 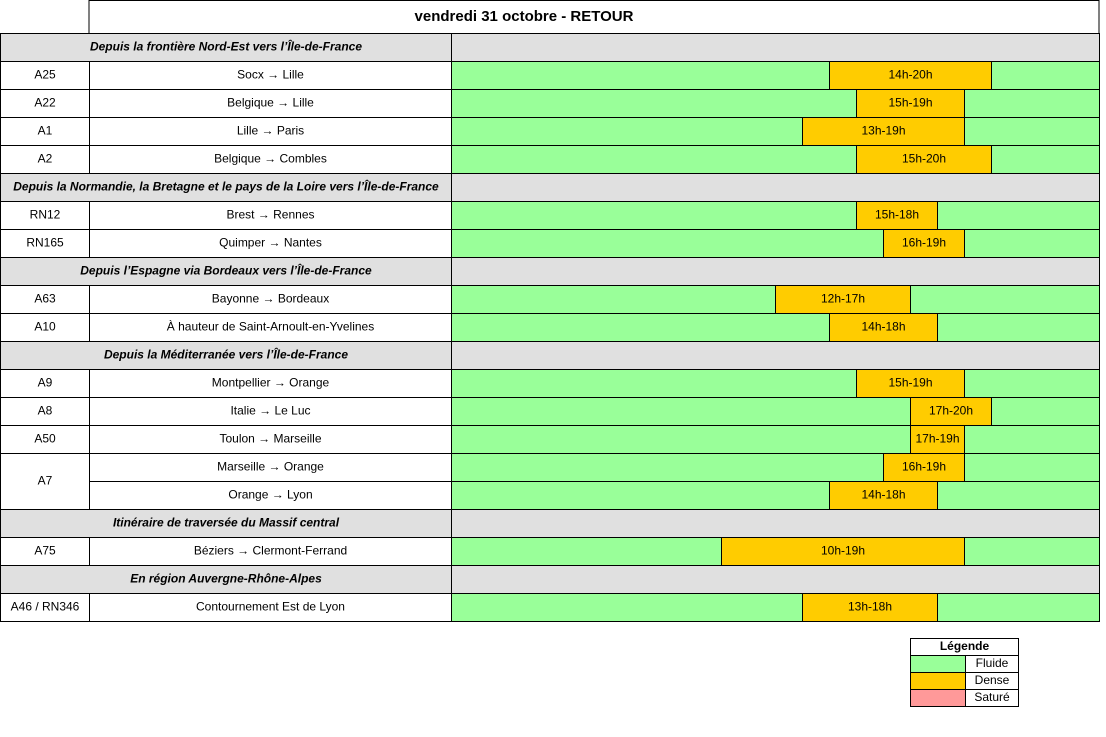 I want to click on legend-label: Saturé, so click(x=992, y=697).